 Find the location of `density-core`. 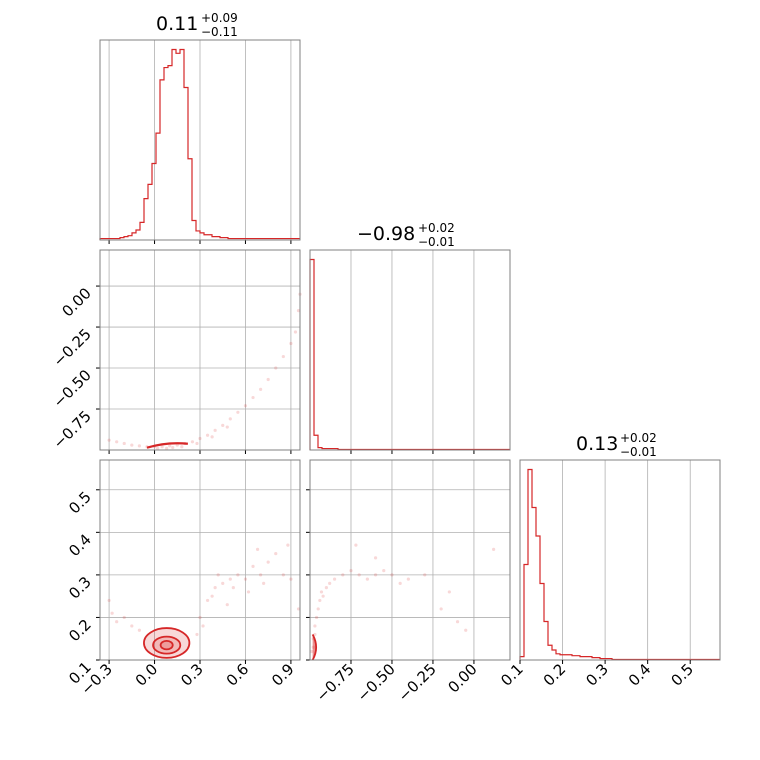

density-core is located at coordinates (314, 647).